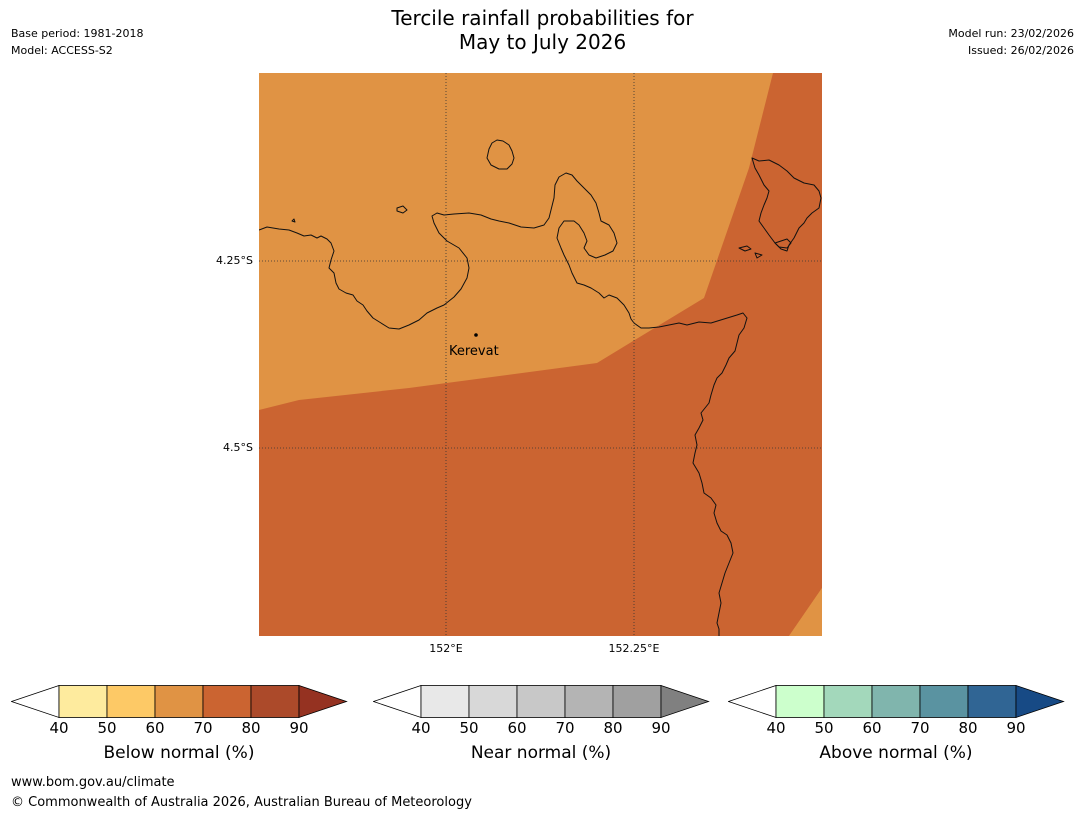 The height and width of the screenshot is (816, 1085). What do you see at coordinates (1011, 42) in the screenshot?
I see `metadata-right: Model run: 23/02/2026 Issued: 26/02/2026` at bounding box center [1011, 42].